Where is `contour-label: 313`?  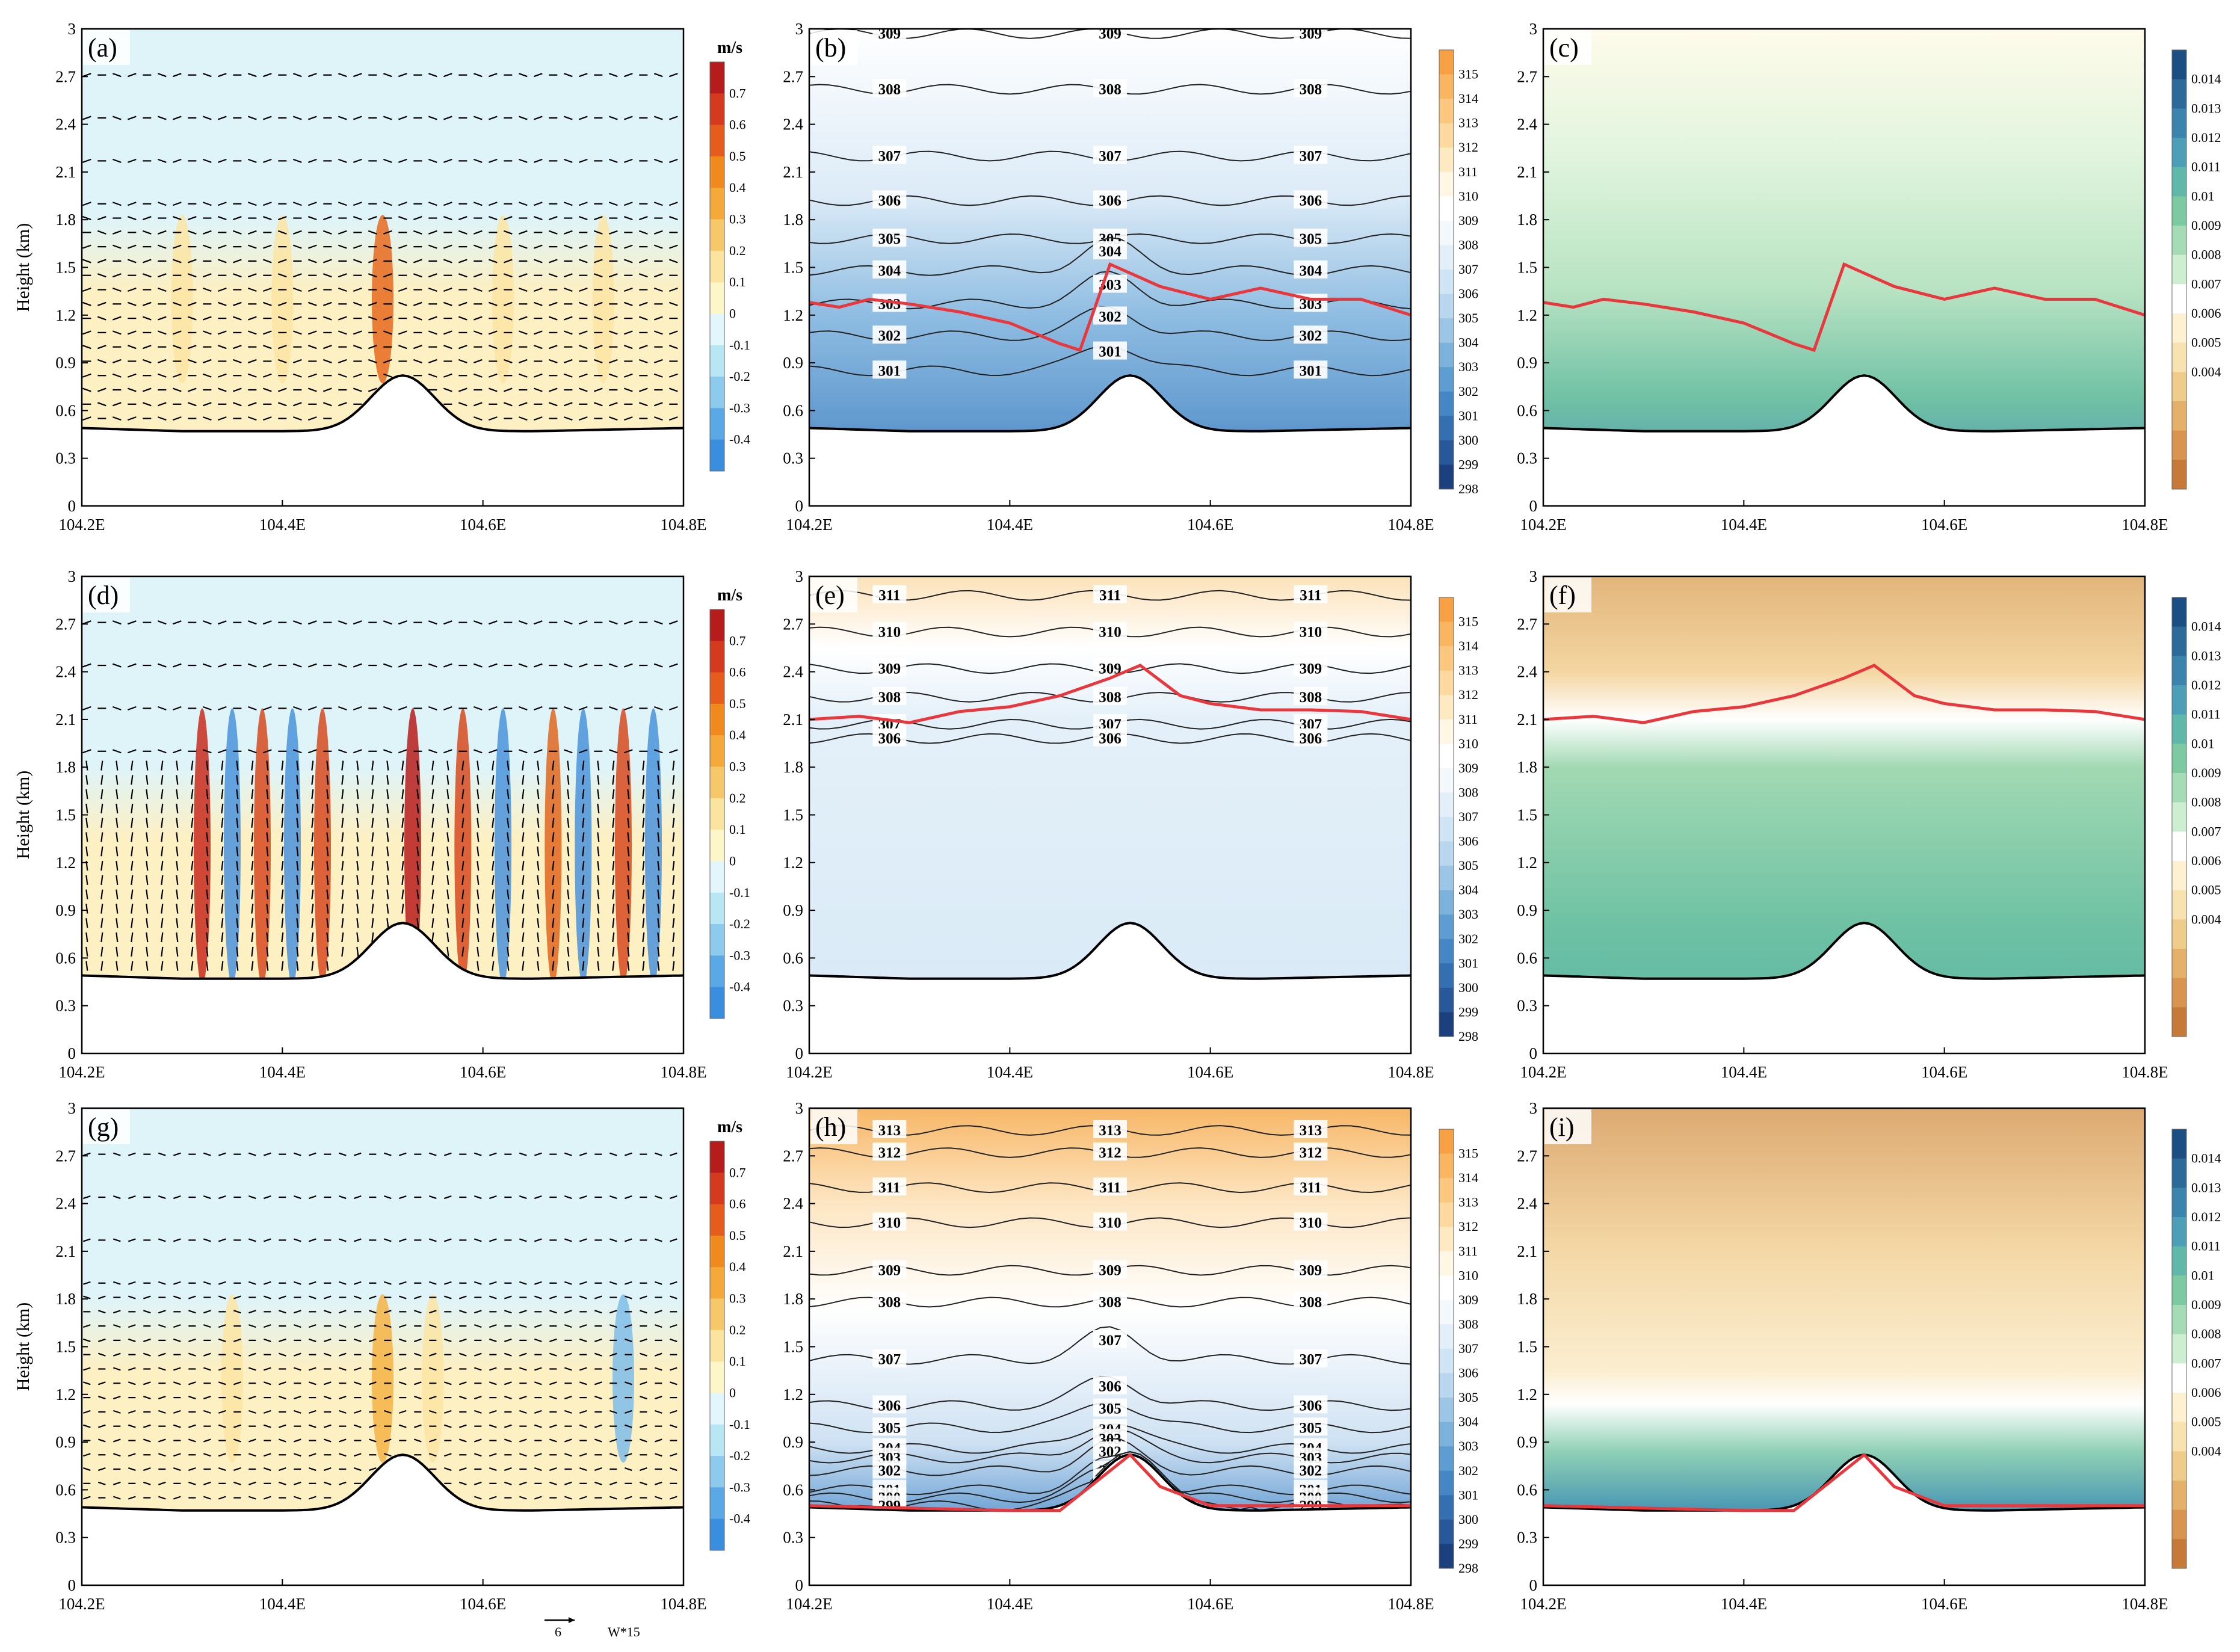 contour-label: 313 is located at coordinates (1110, 1131).